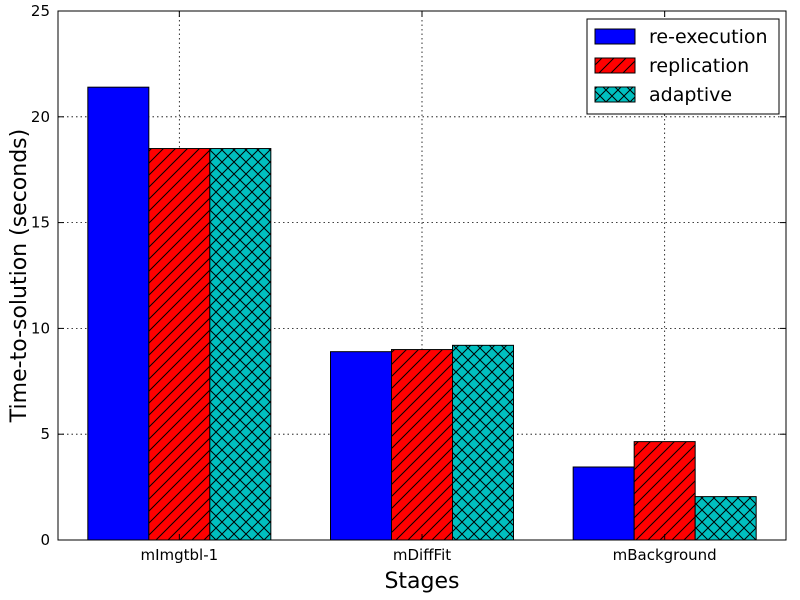 The image size is (800, 600). What do you see at coordinates (665, 555) in the screenshot?
I see `x-tick-label: mBackground` at bounding box center [665, 555].